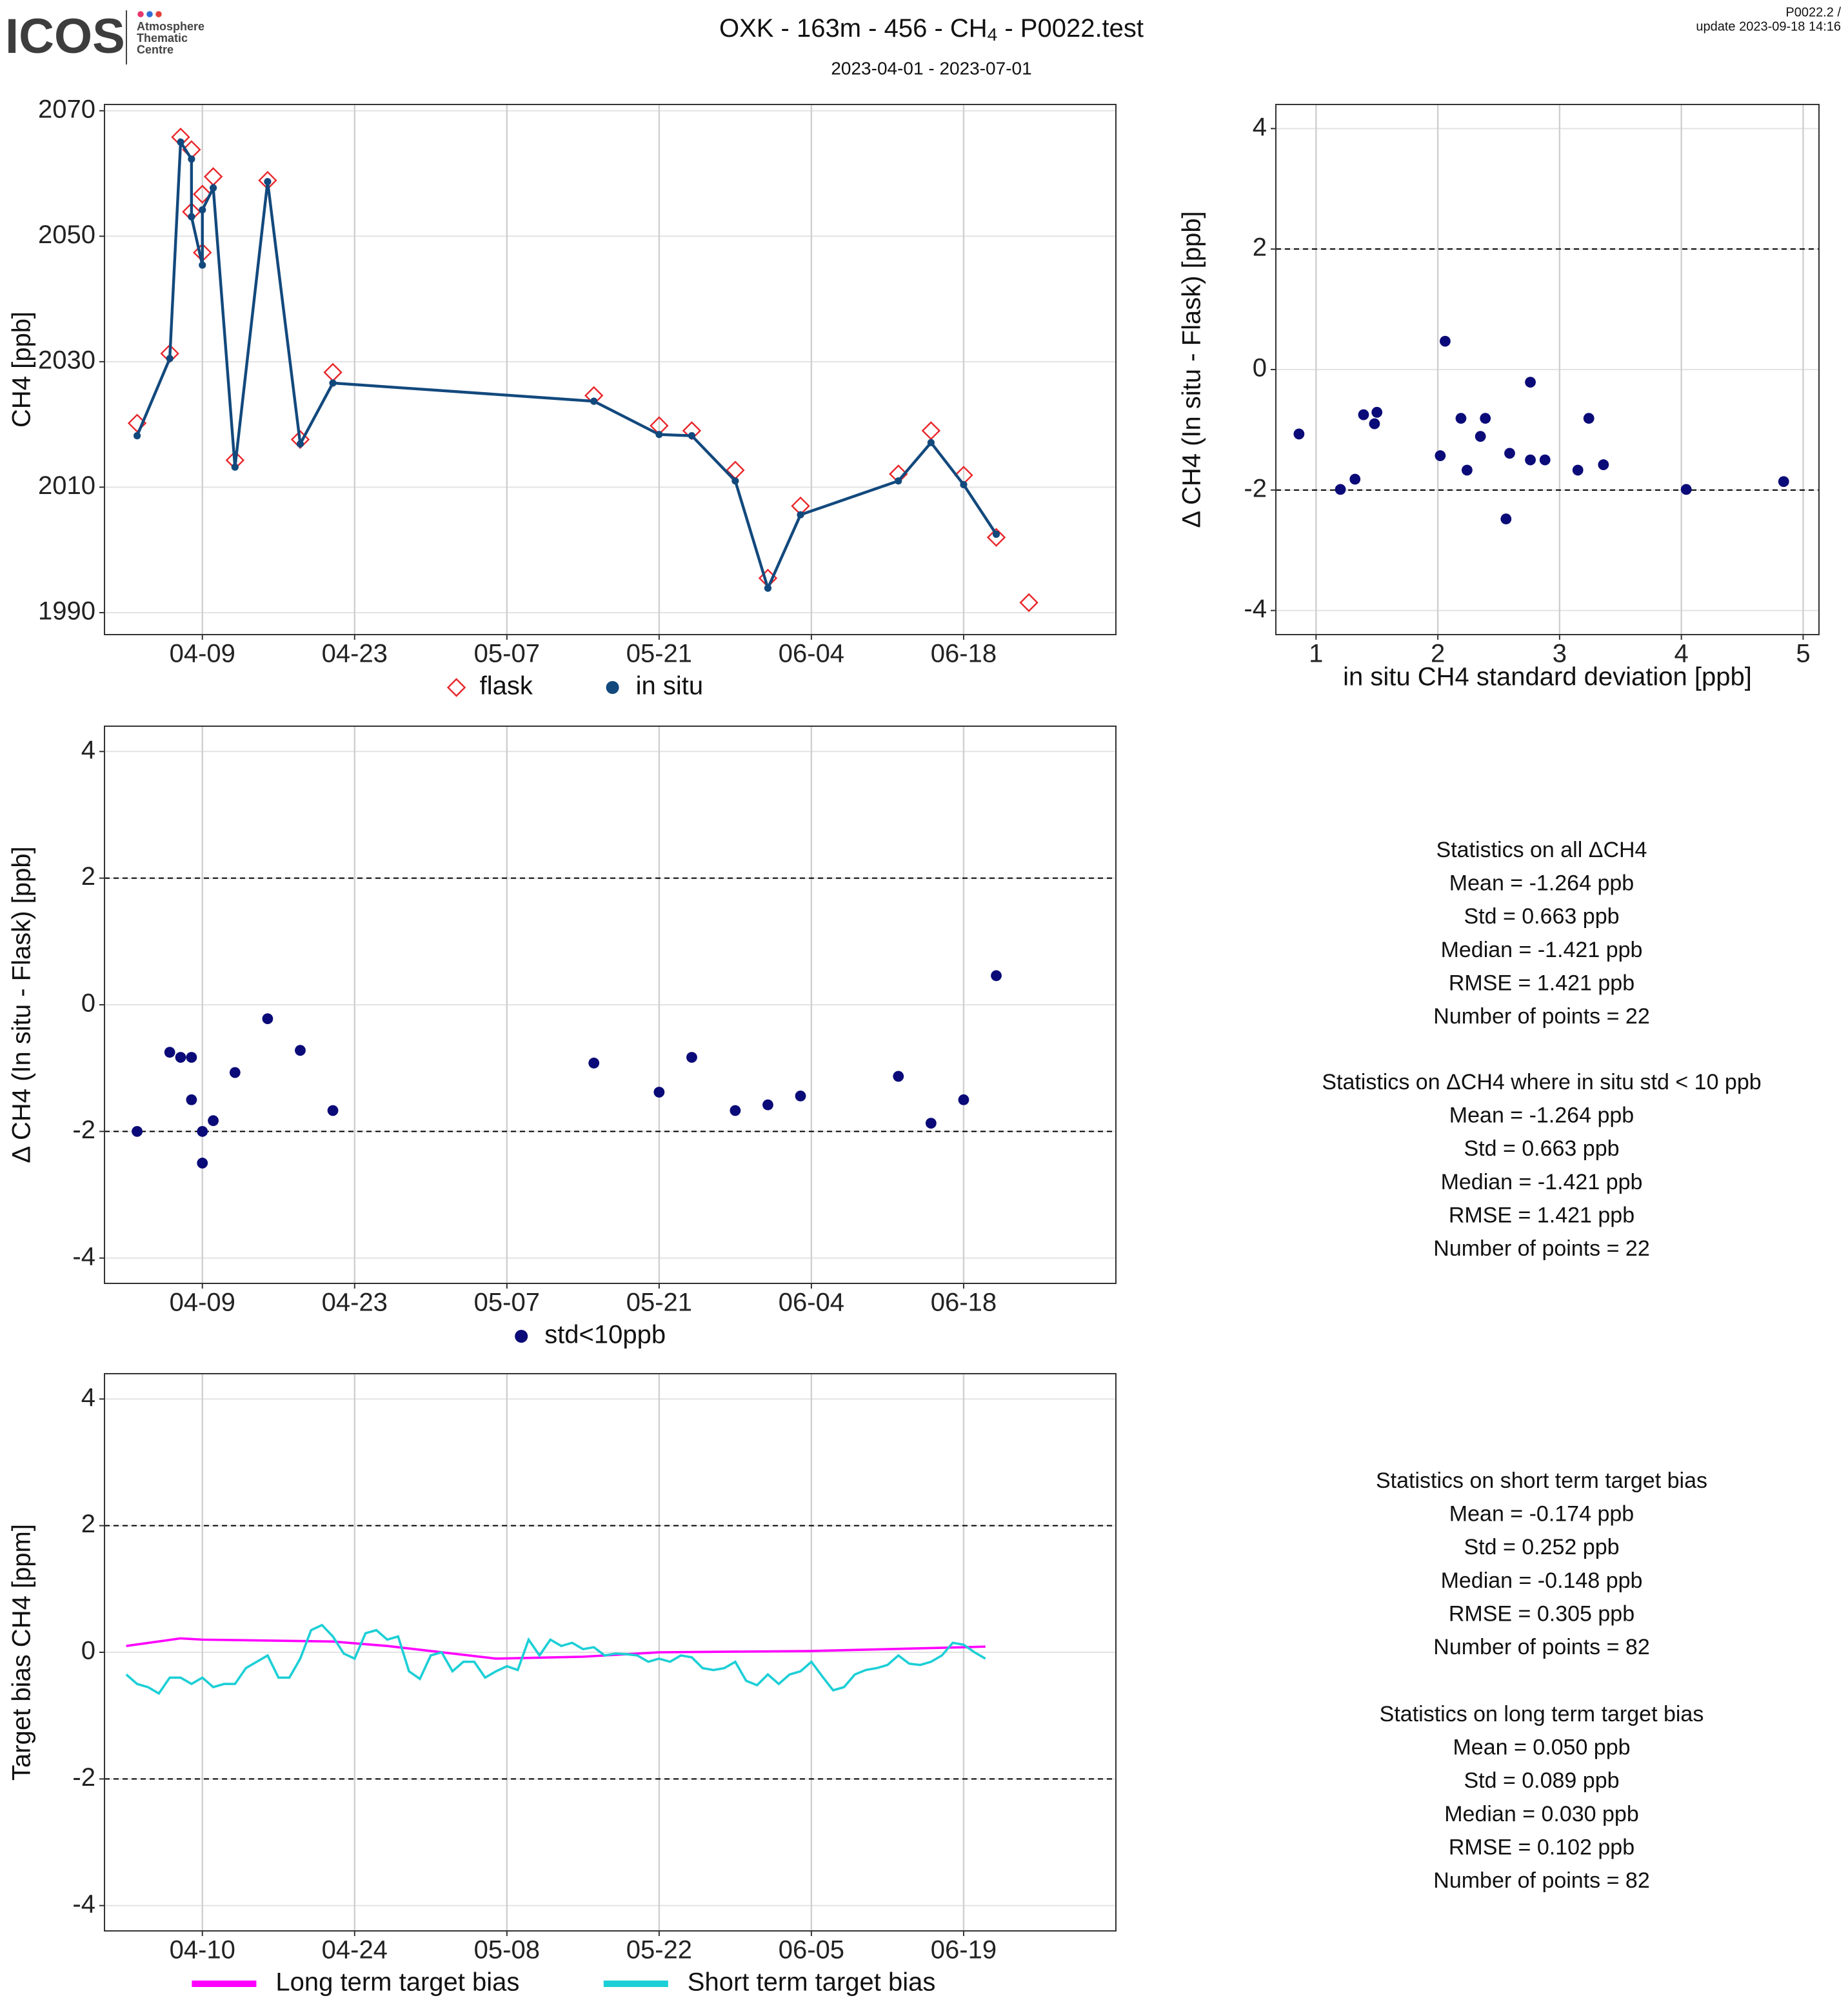 This screenshot has width=1848, height=2007. Describe the element at coordinates (65, 36) in the screenshot. I see `logo-word: ICOS` at that location.